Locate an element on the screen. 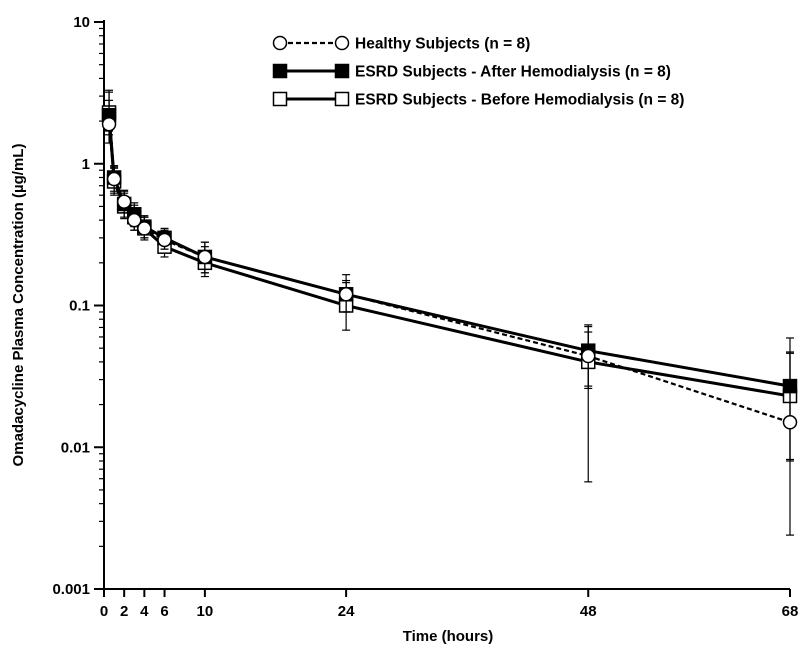  x-tick-label: 68 is located at coordinates (790, 611).